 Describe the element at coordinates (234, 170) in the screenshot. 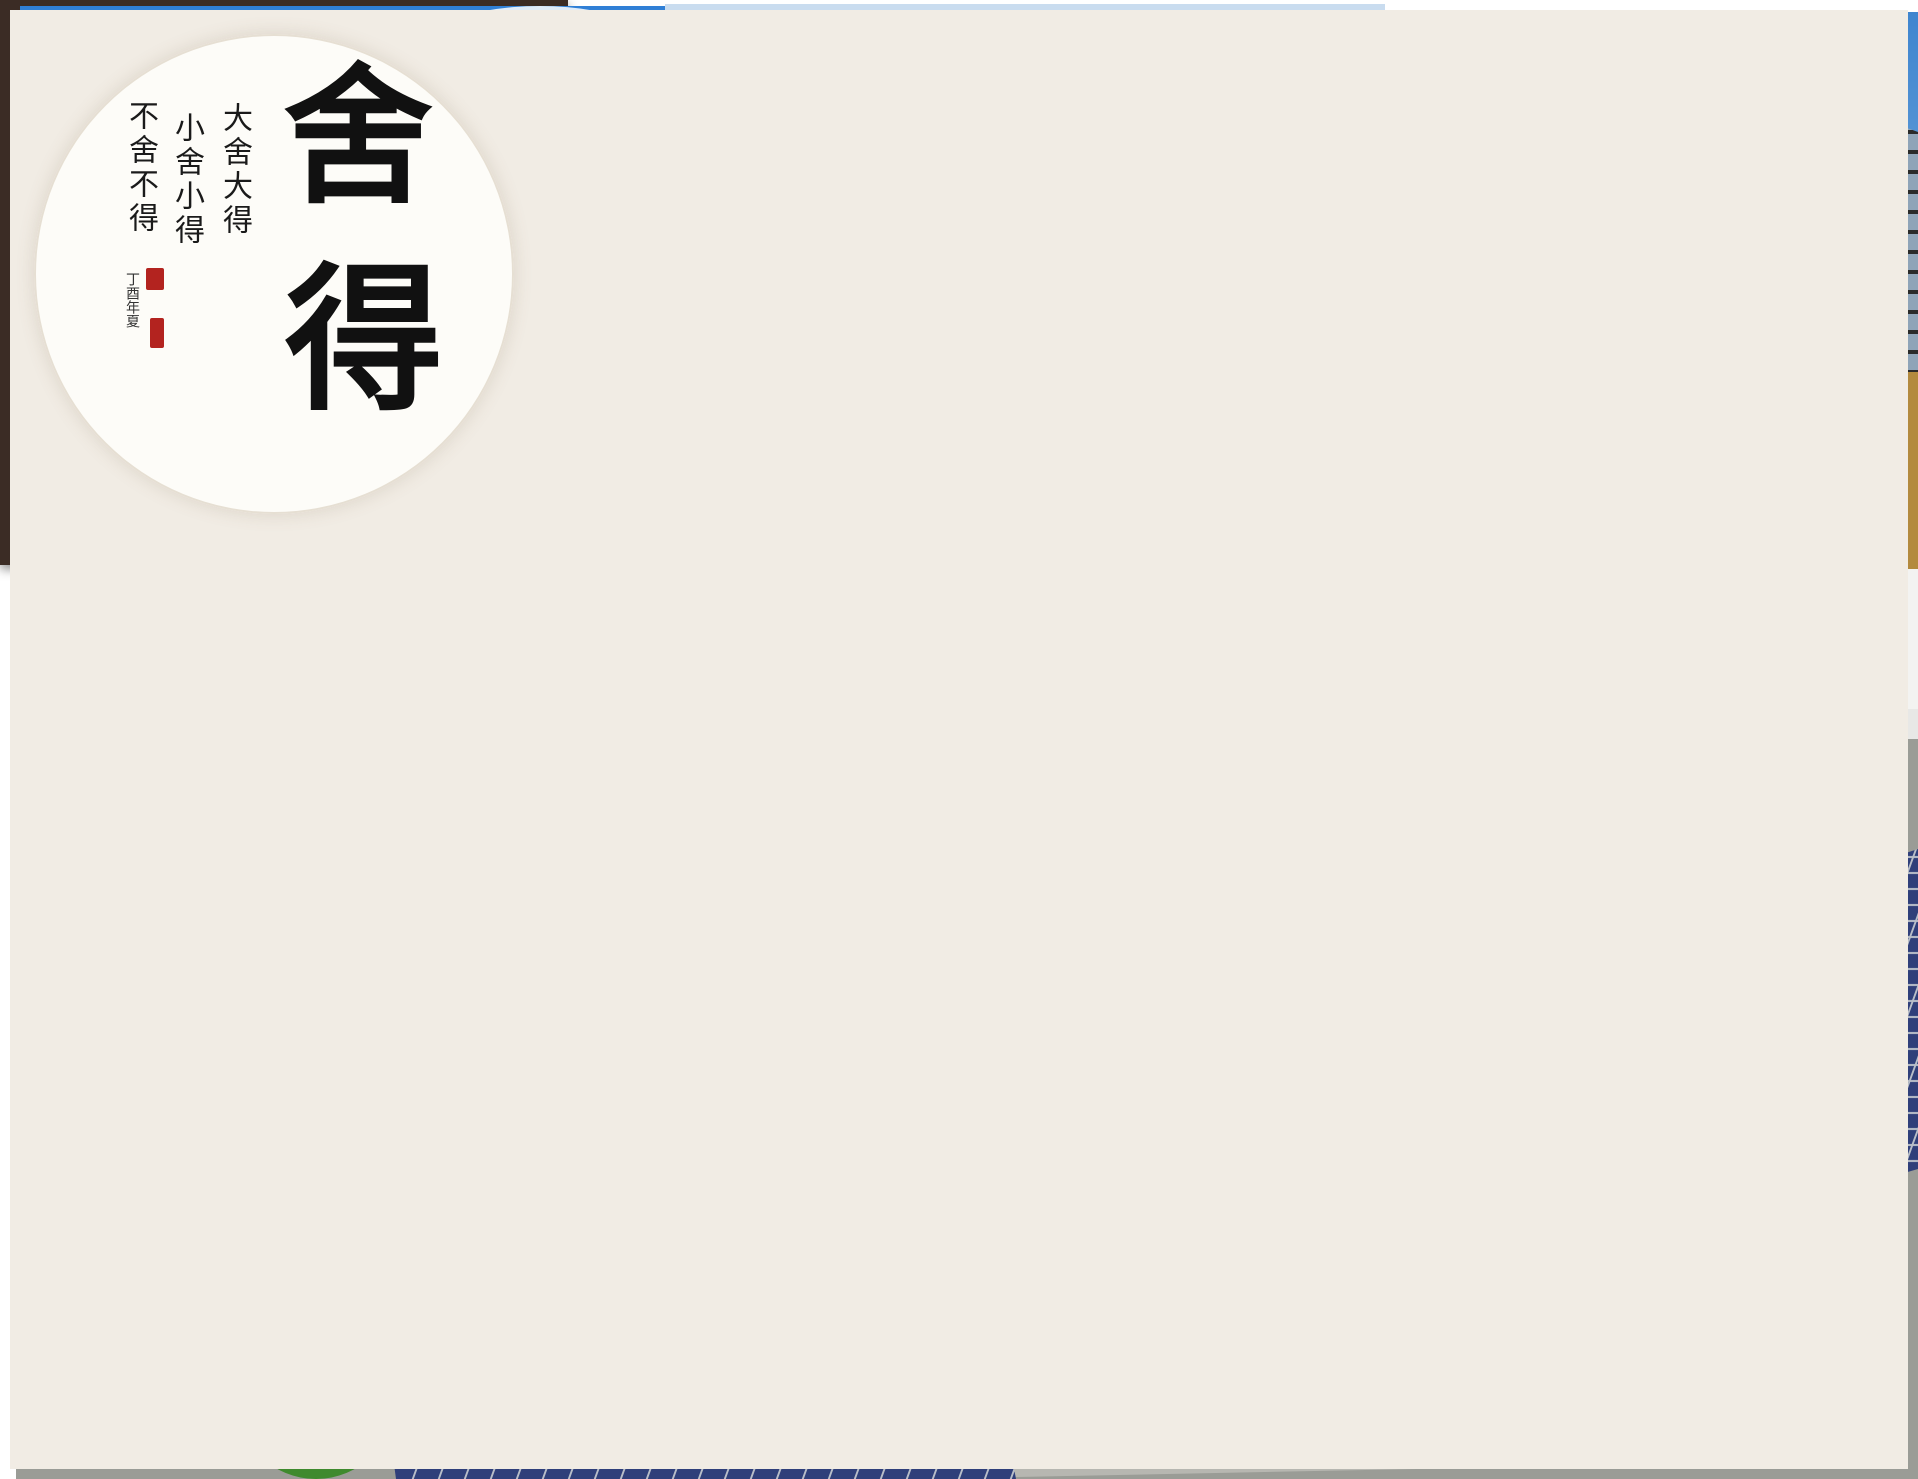

I see `verse-column-1: 大舍大得` at that location.